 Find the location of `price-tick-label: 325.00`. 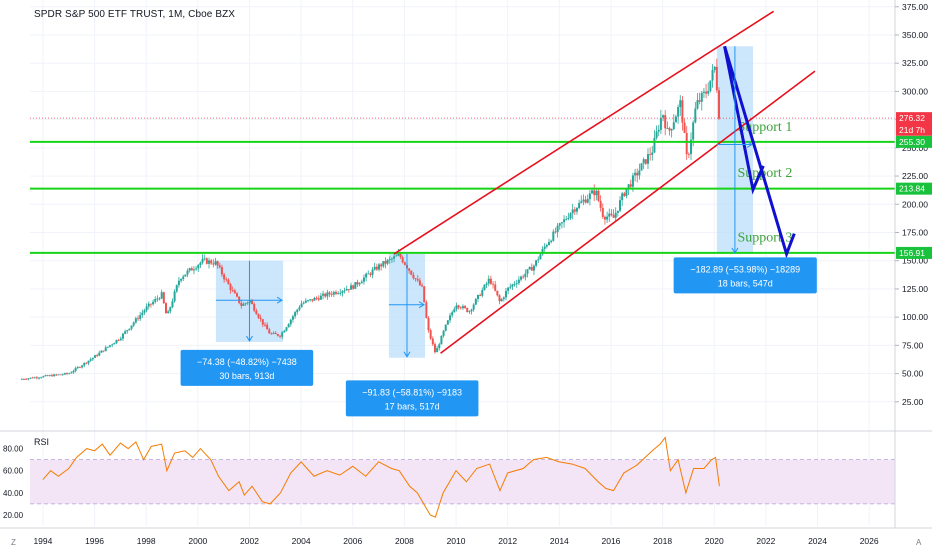

price-tick-label: 325.00 is located at coordinates (915, 63).